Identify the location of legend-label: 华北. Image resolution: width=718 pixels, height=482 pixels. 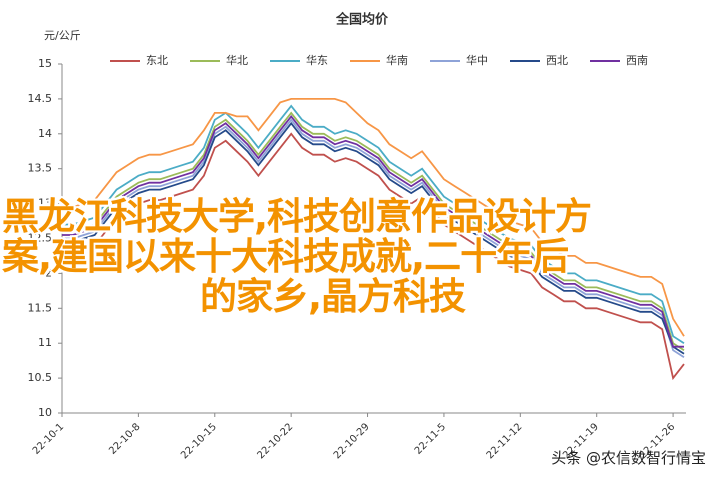
(237, 60).